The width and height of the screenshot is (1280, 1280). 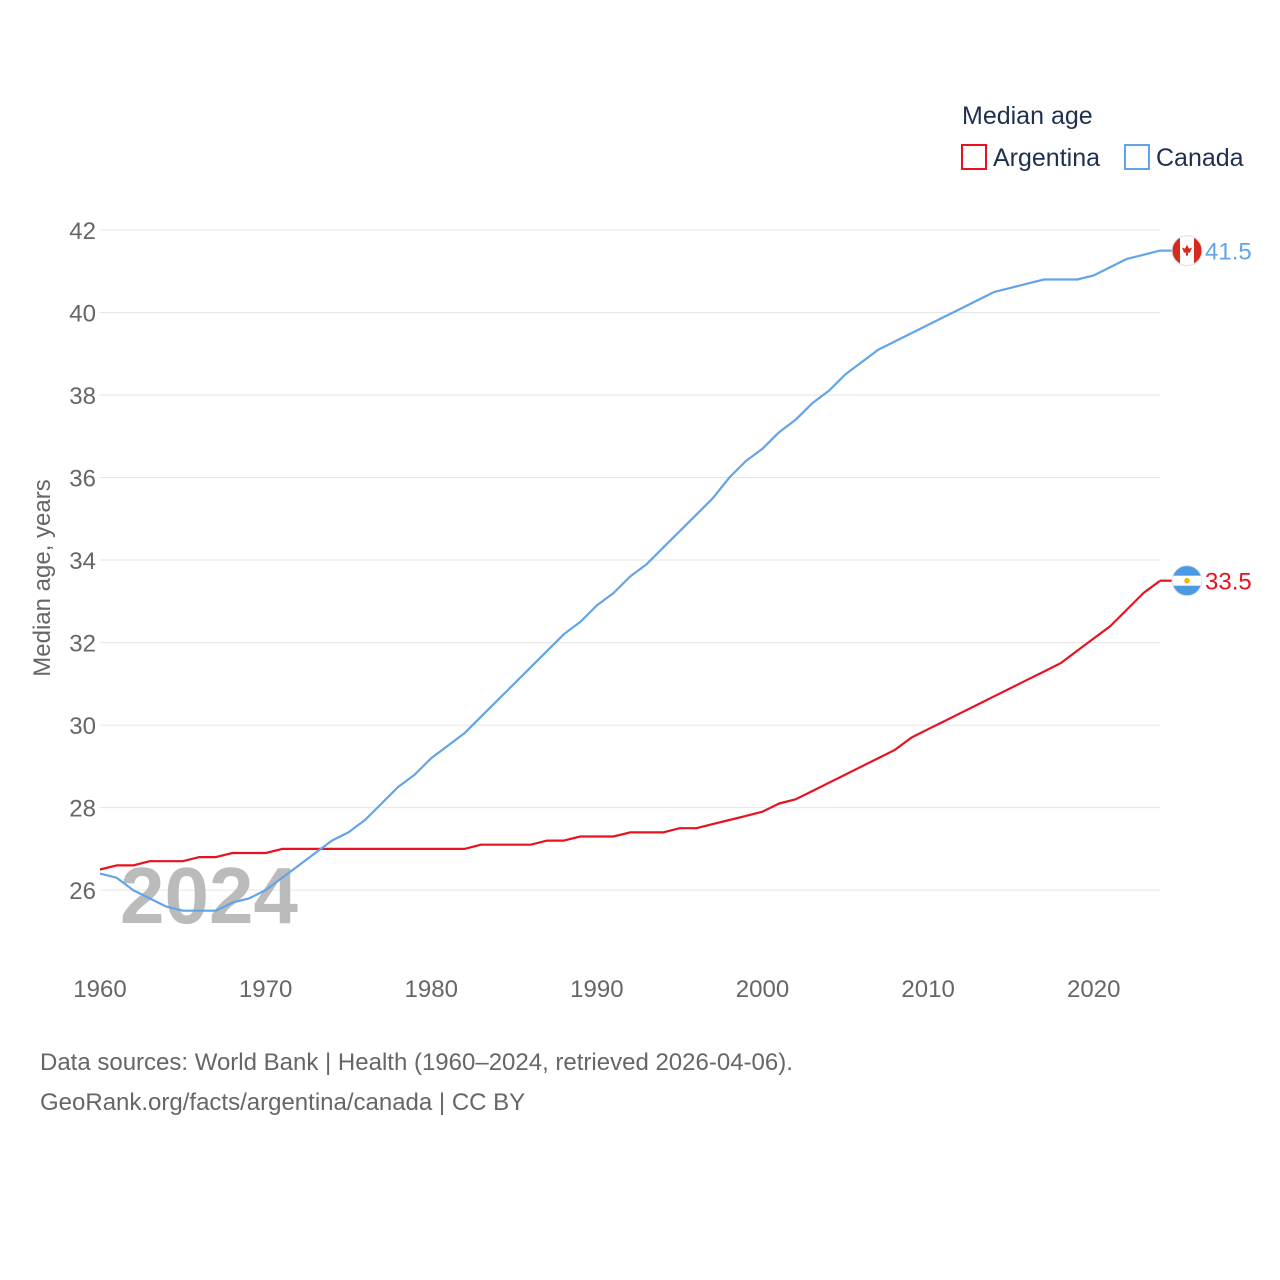 What do you see at coordinates (927, 989) in the screenshot?
I see `x-tick-label: 2010` at bounding box center [927, 989].